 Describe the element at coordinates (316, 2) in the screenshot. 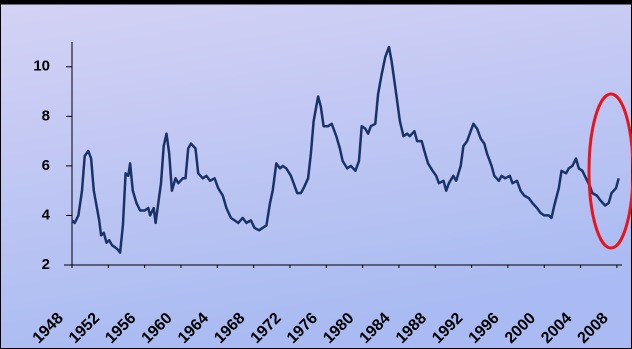

I see `top-rule` at that location.